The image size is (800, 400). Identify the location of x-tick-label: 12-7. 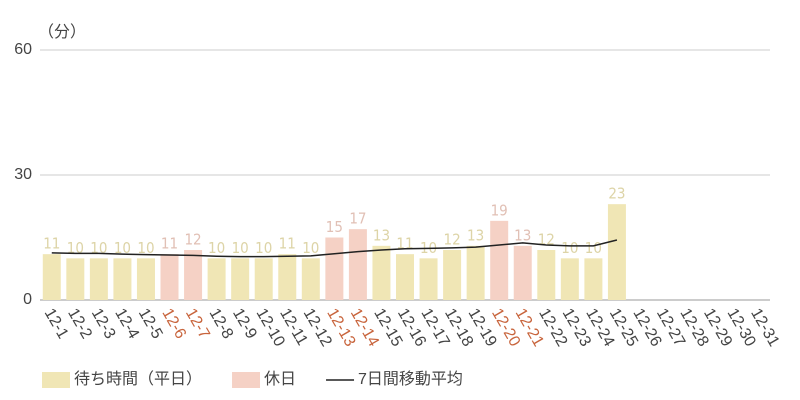
(197, 324).